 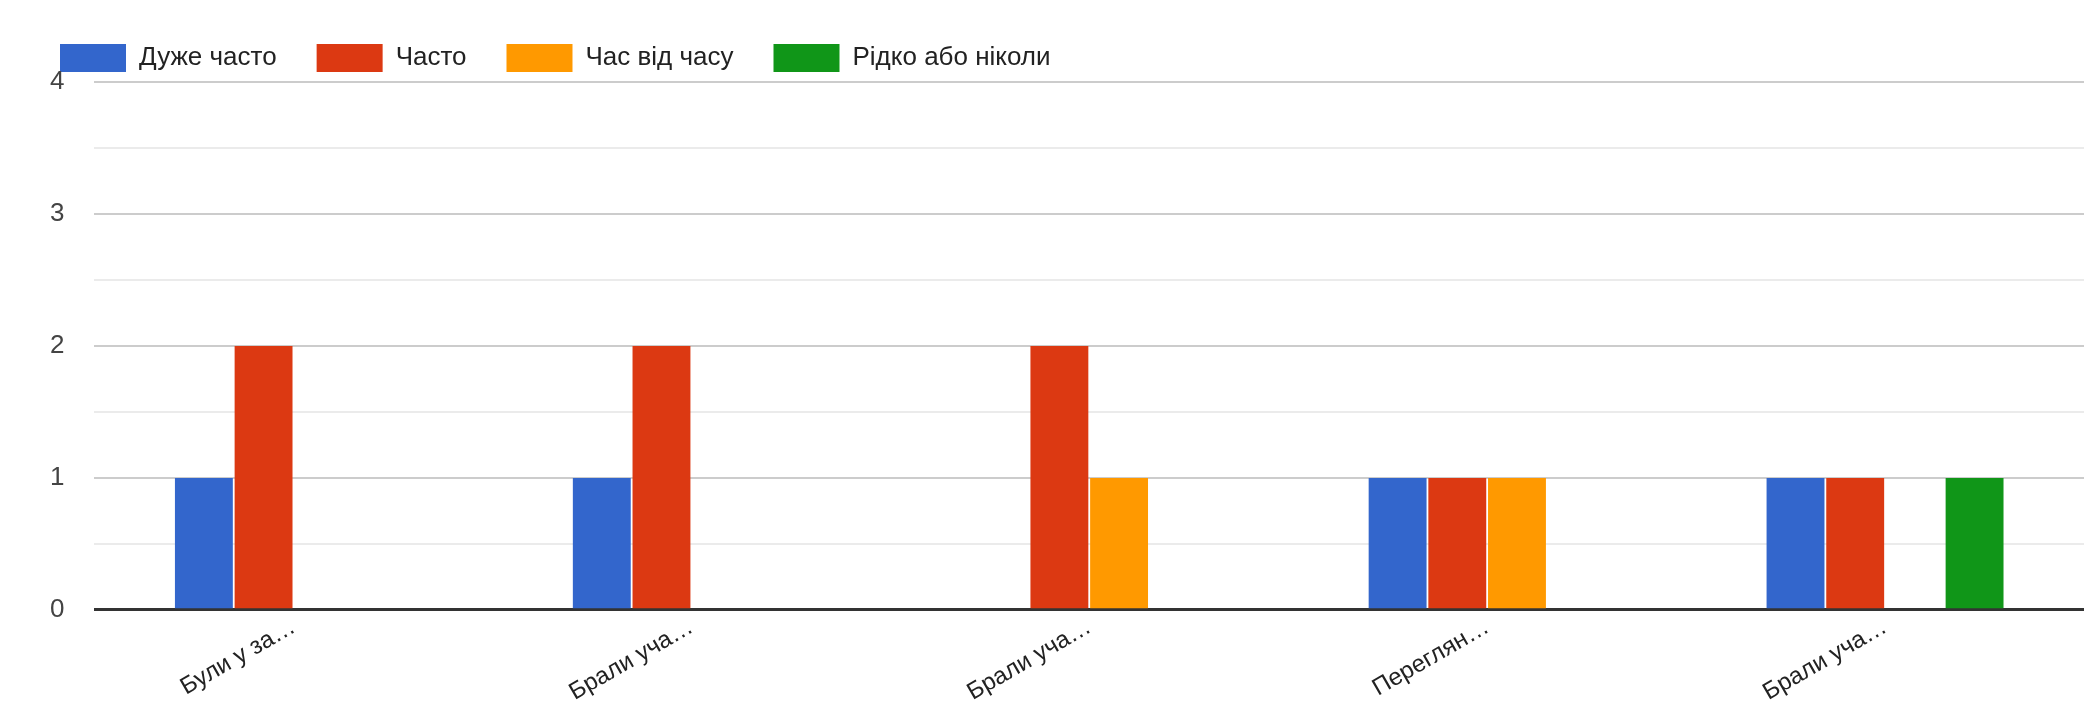 I want to click on y-tick-label: 0, so click(x=57, y=608).